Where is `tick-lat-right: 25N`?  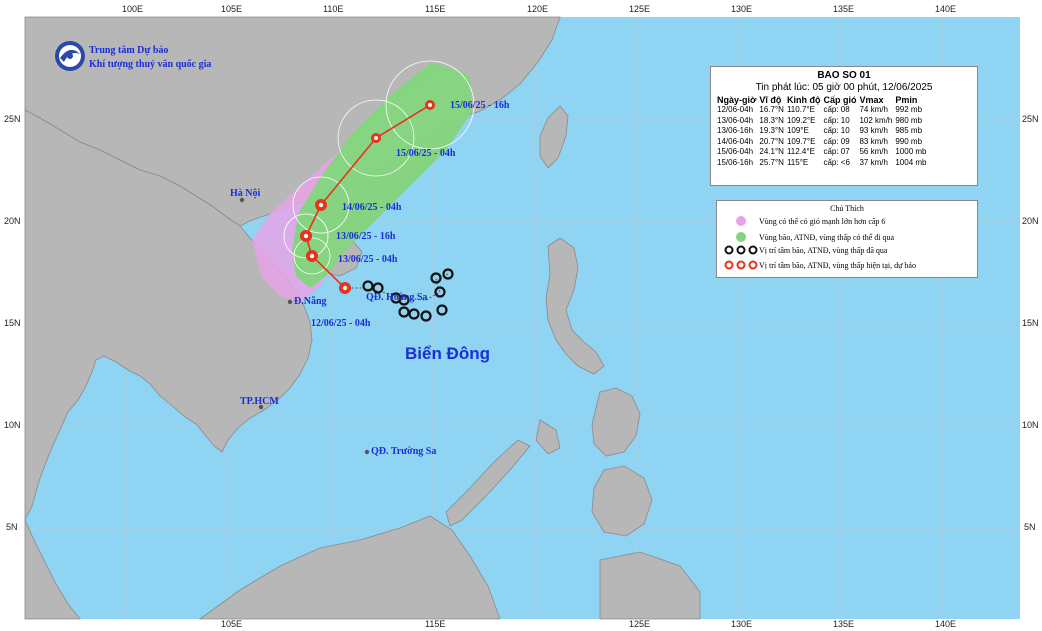 tick-lat-right: 25N is located at coordinates (1030, 119).